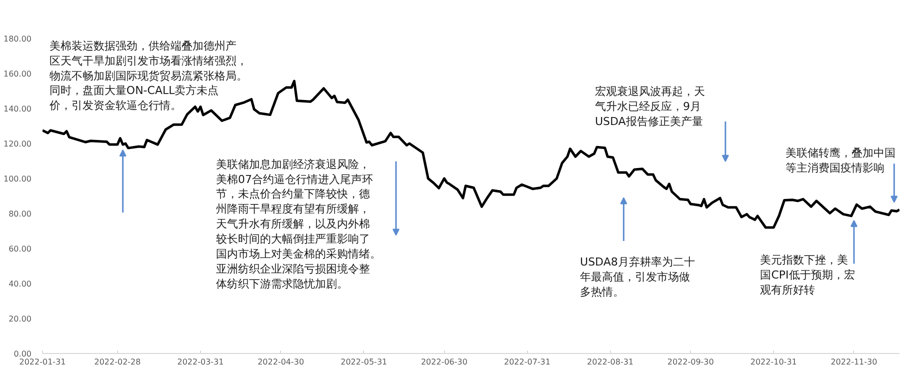 Image resolution: width=903 pixels, height=367 pixels. I want to click on x-tick-label: 2022-09-30, so click(690, 362).